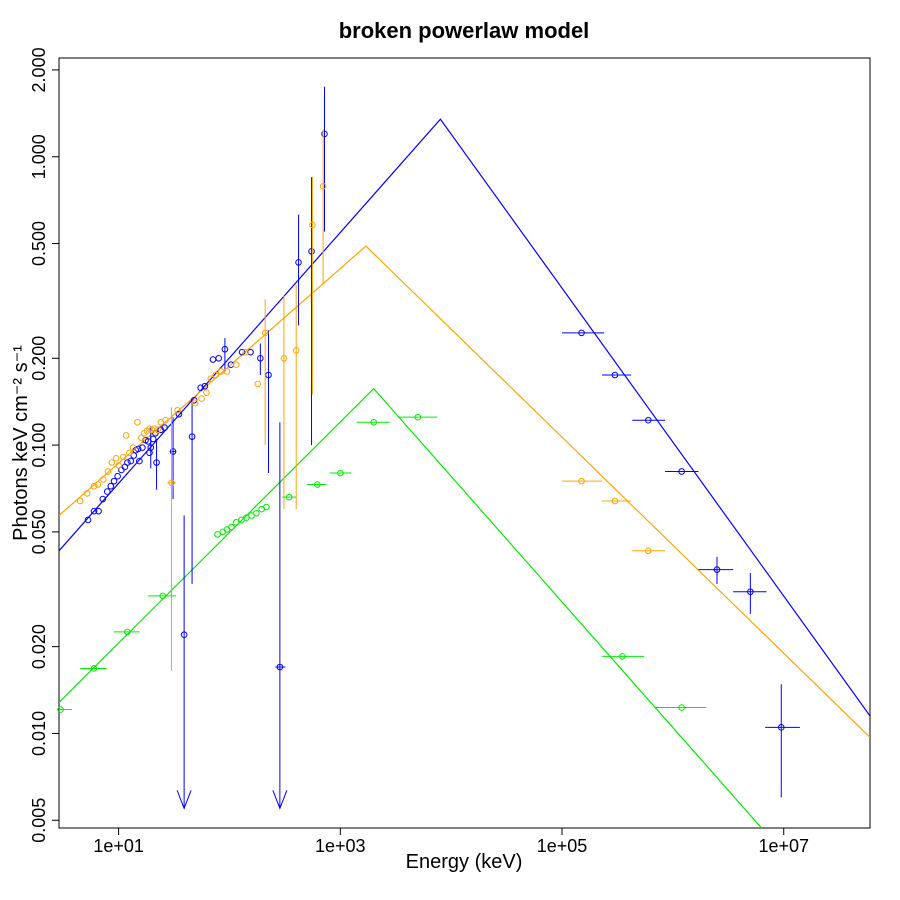 The height and width of the screenshot is (900, 900). What do you see at coordinates (464, 862) in the screenshot?
I see `x-axis-label: Energy (keV)` at bounding box center [464, 862].